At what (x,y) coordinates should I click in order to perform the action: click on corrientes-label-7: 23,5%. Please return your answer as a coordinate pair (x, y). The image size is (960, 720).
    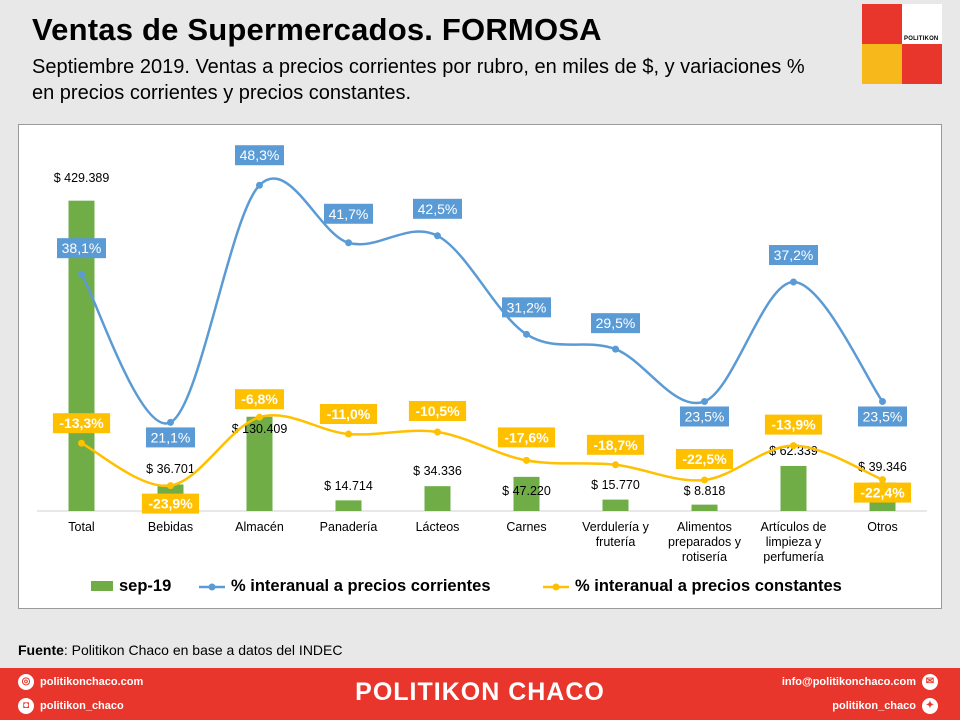
    Looking at the image, I should click on (705, 416).